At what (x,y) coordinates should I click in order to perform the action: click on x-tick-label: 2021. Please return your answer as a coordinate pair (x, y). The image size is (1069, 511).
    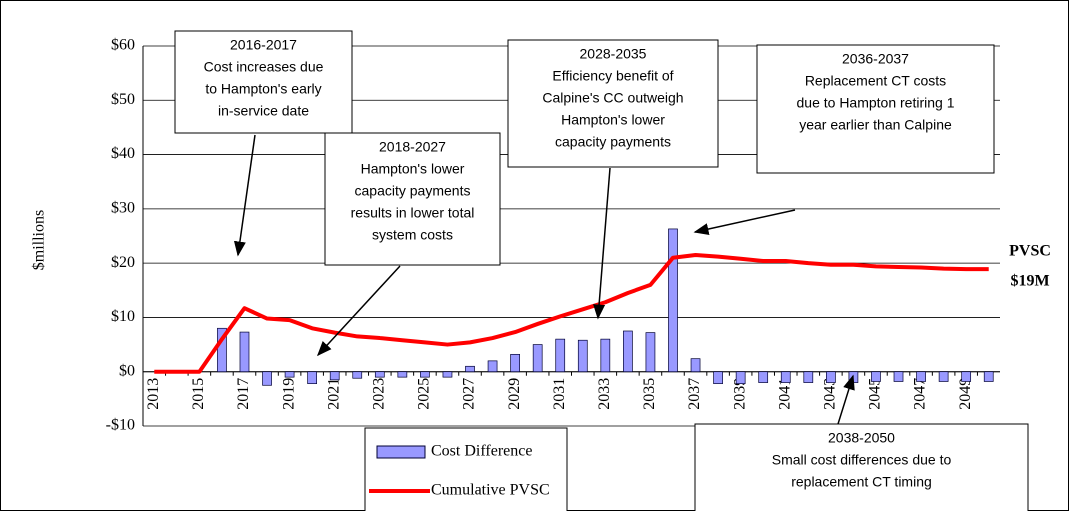
    Looking at the image, I should click on (333, 394).